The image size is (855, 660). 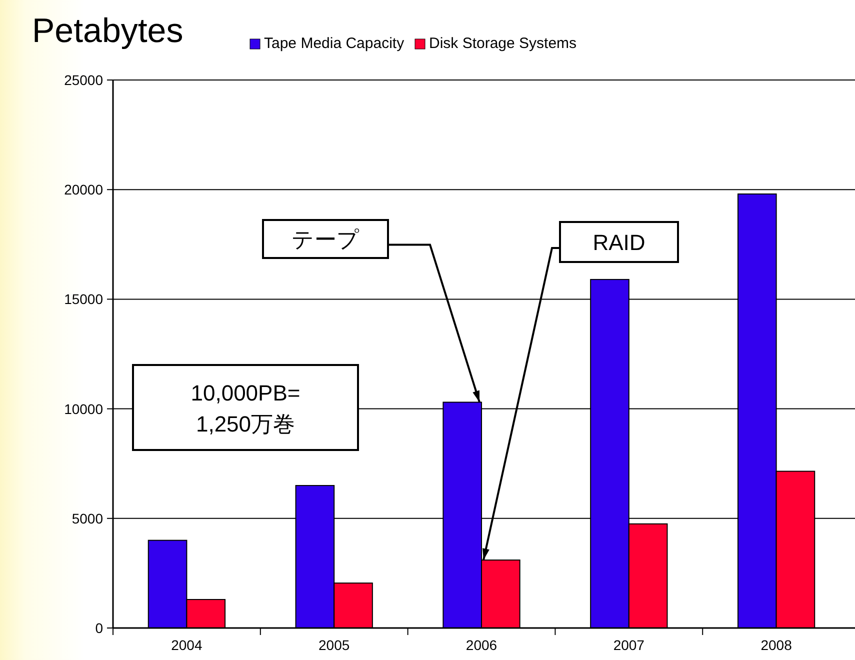 What do you see at coordinates (108, 31) in the screenshot?
I see `y-axis-title: Petabytes` at bounding box center [108, 31].